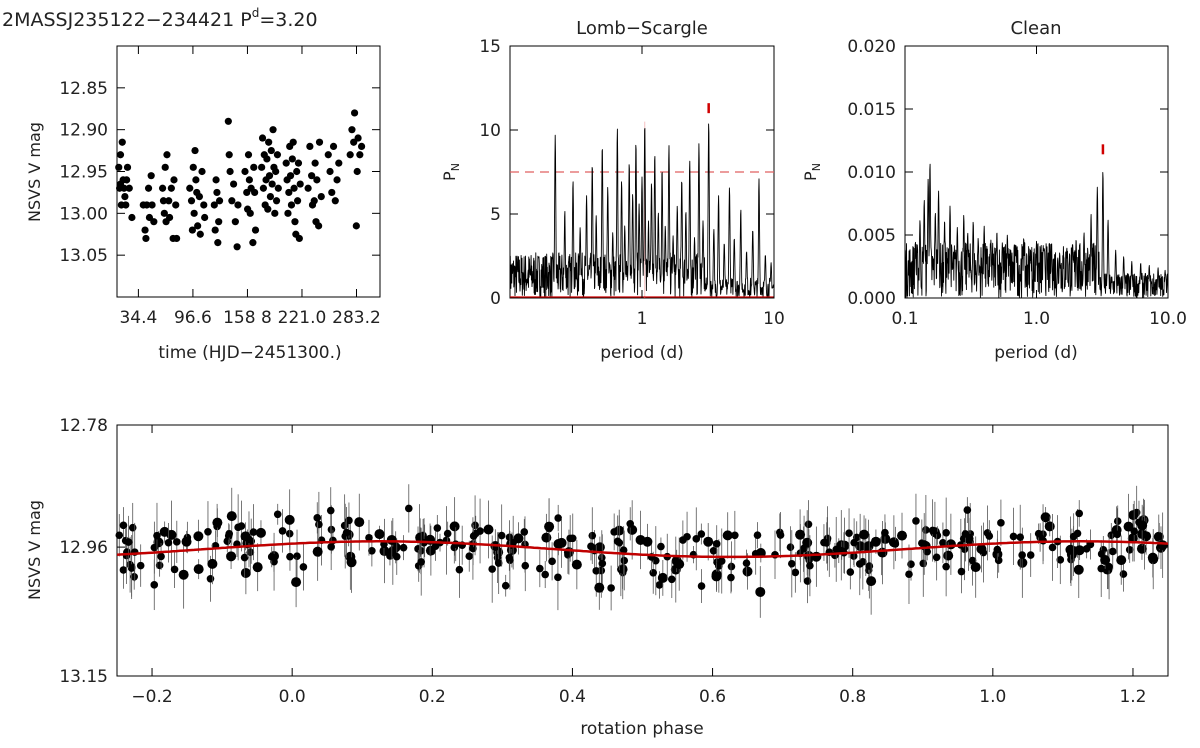 The image size is (1200, 748). Describe the element at coordinates (356, 318) in the screenshot. I see `light-curve-xtick-label: 283.2` at that location.